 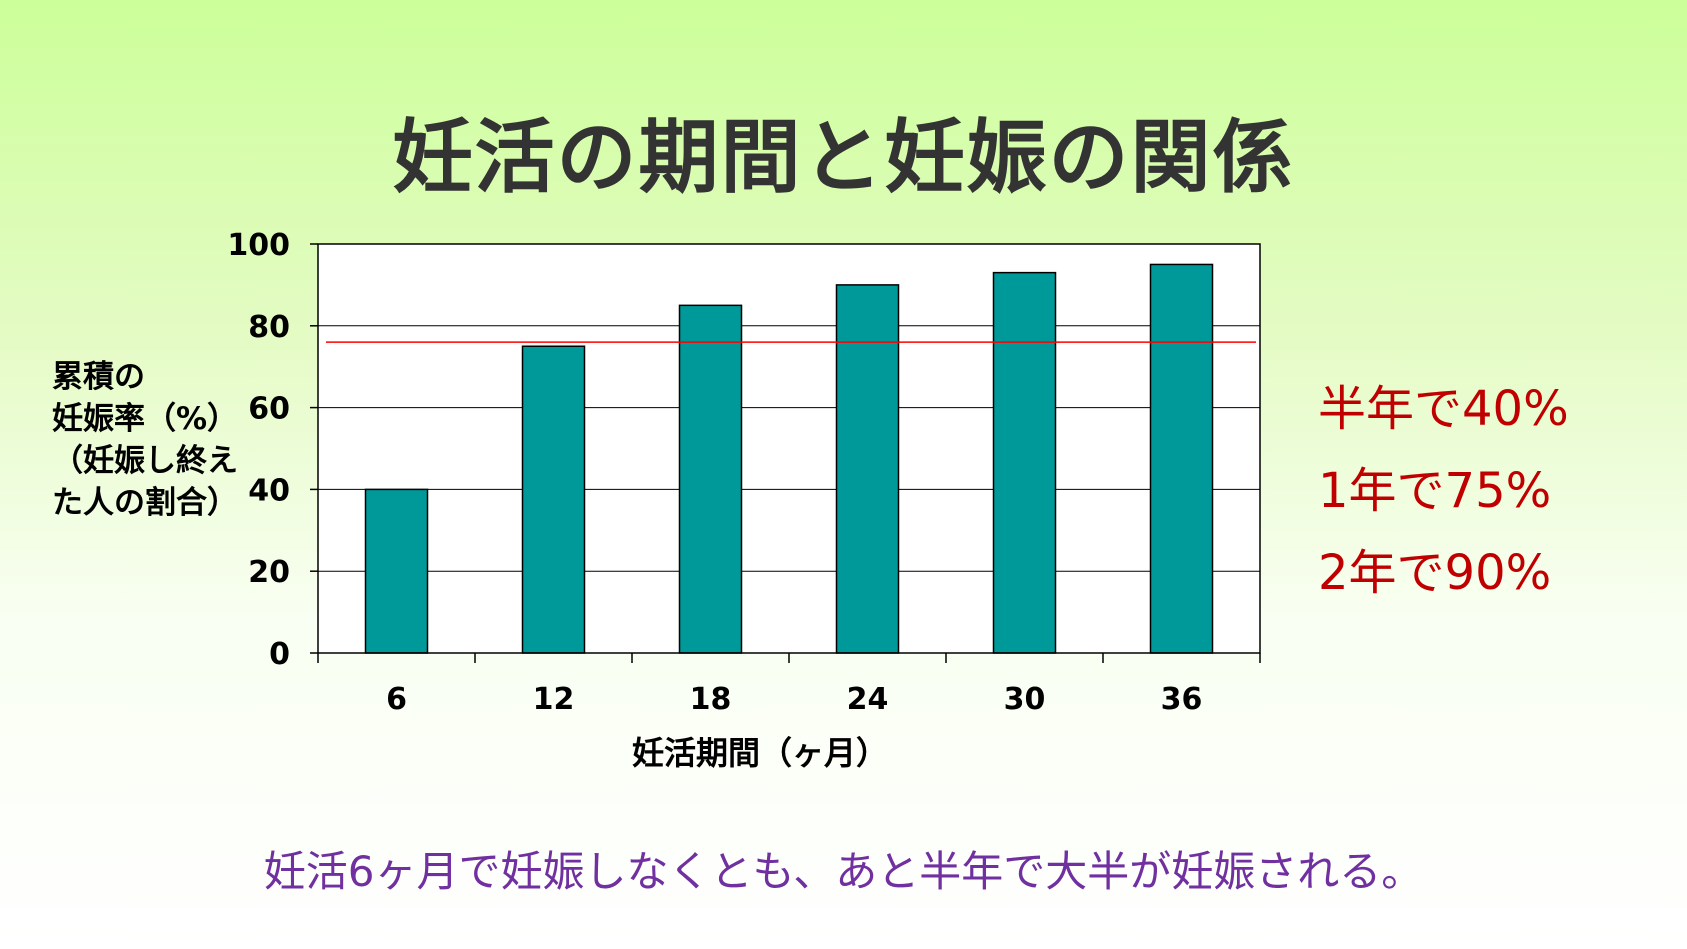 I want to click on annotation-two-years: 2年で90%, so click(x=1435, y=573).